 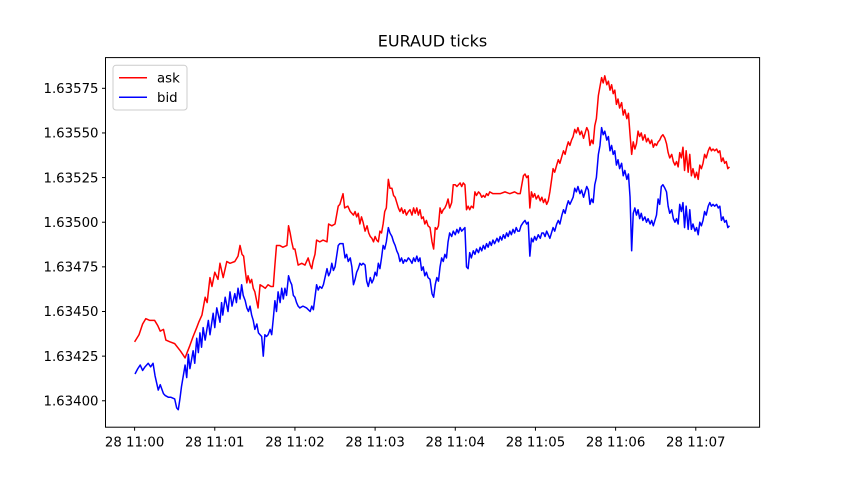 What do you see at coordinates (71, 134) in the screenshot?
I see `y-tick-label: 1.63550` at bounding box center [71, 134].